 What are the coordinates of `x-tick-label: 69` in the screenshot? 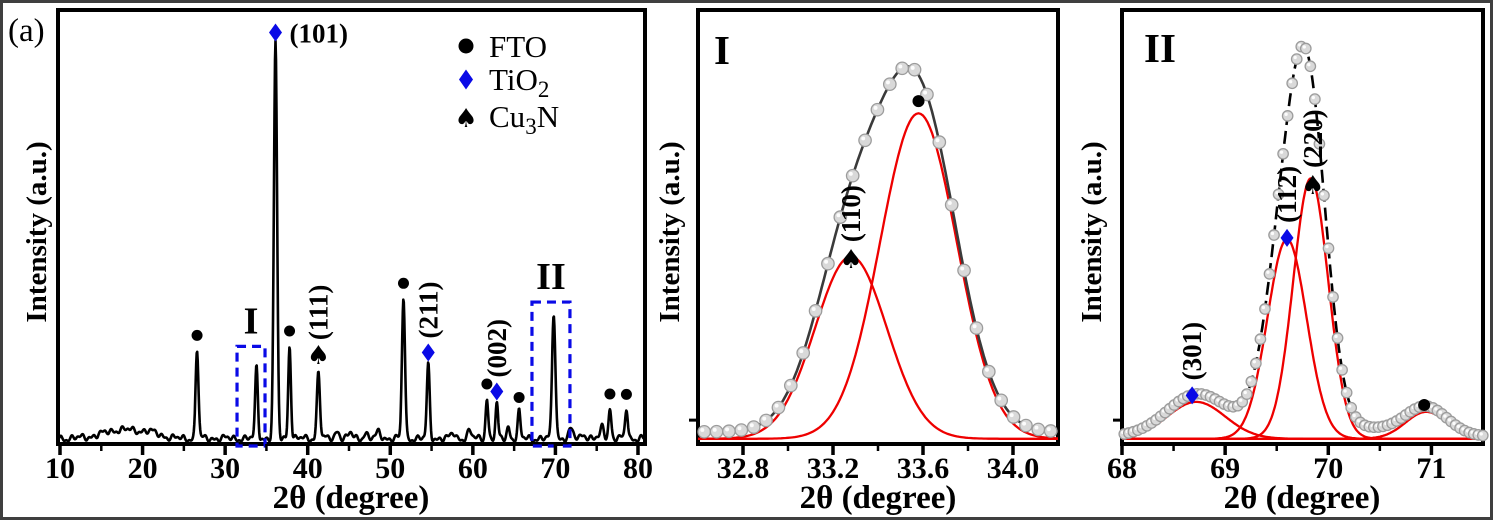 It's located at (1225, 468).